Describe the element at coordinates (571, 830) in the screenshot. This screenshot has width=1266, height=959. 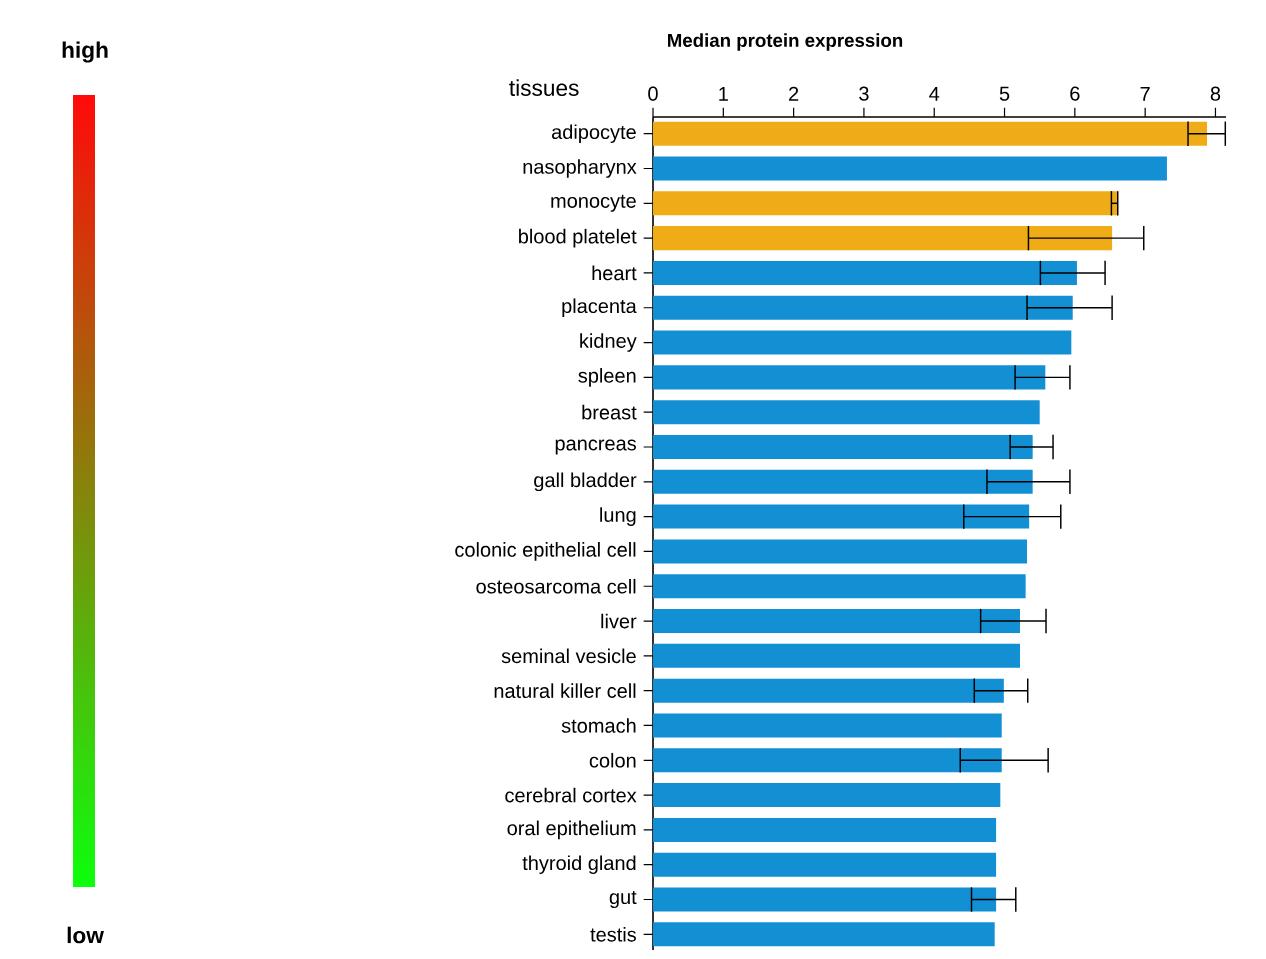
I see `y-tick-label: oral epithelium` at that location.